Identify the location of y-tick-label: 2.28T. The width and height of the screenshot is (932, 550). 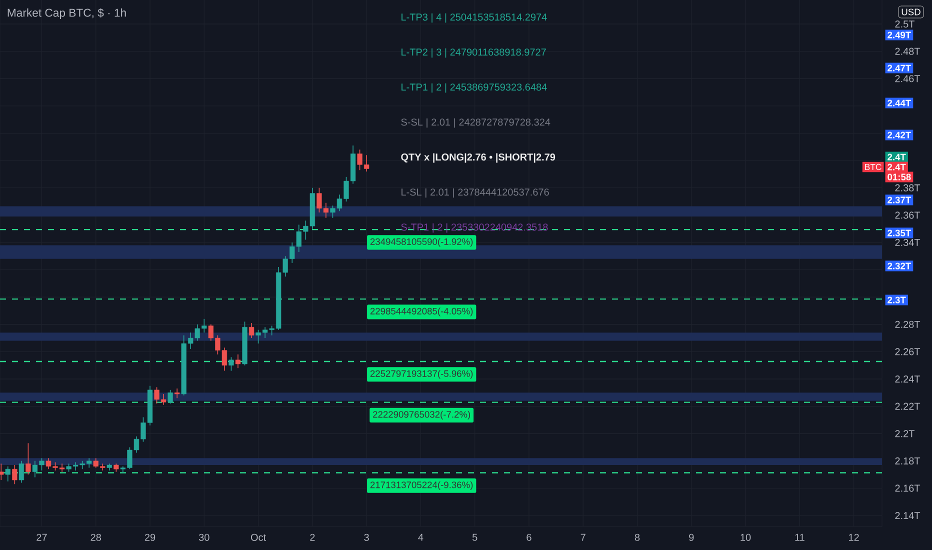
(907, 324).